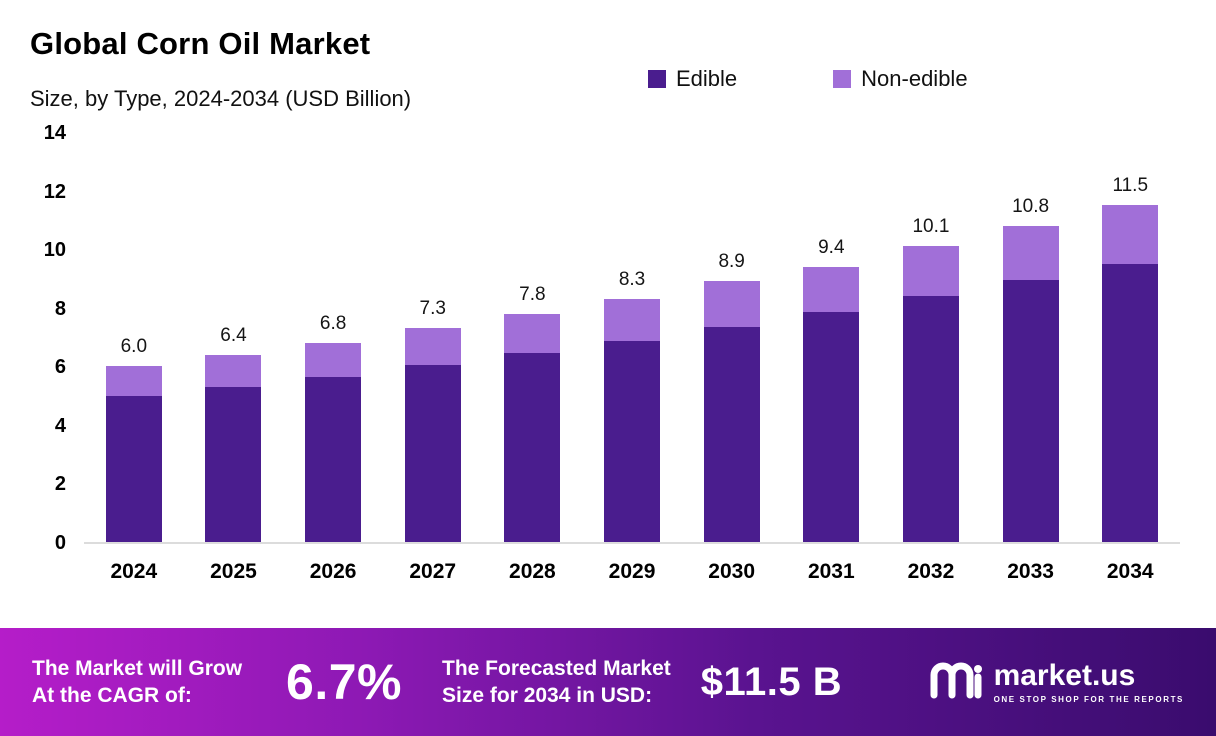 The width and height of the screenshot is (1216, 736). Describe the element at coordinates (54, 133) in the screenshot. I see `y-axis-label: 14` at that location.